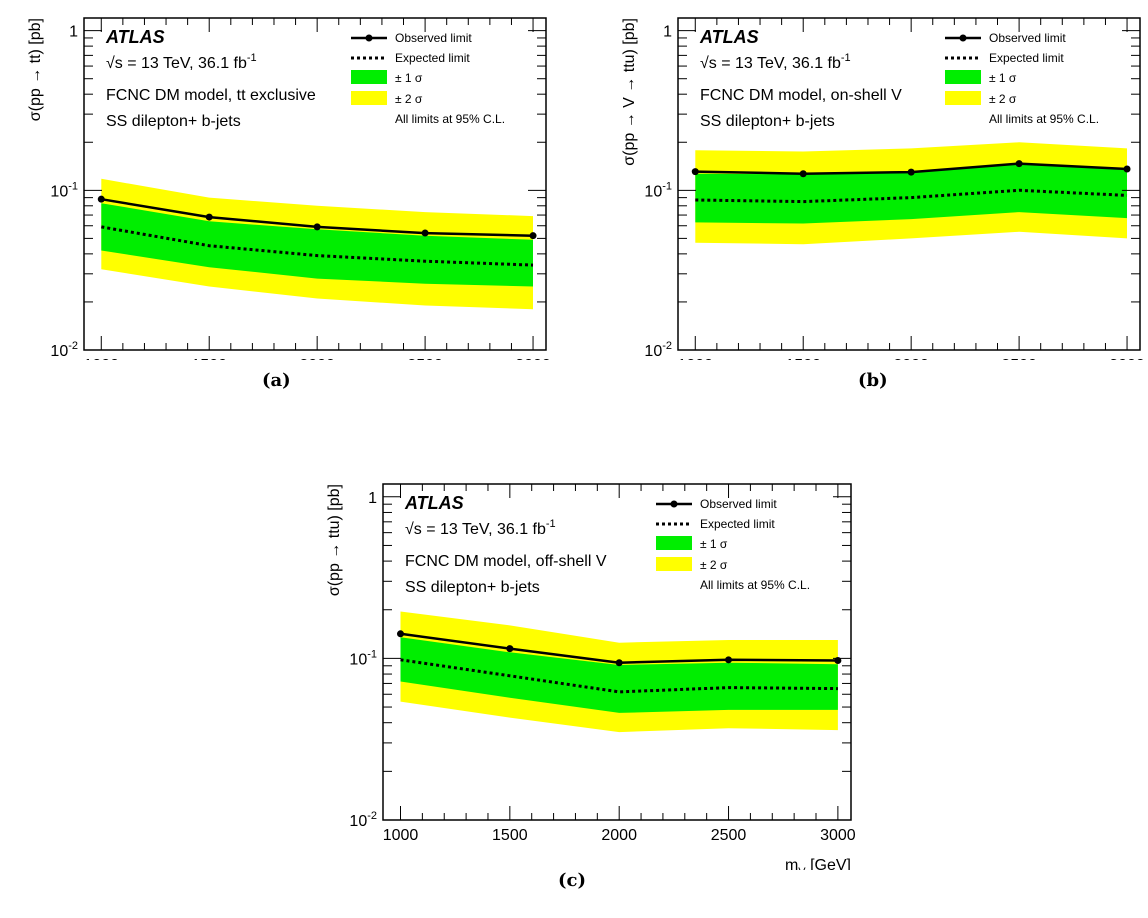 This screenshot has width=1148, height=918. Describe the element at coordinates (334, 540) in the screenshot. I see `y-axis-label: σ(pp → ttu) [pb]` at that location.